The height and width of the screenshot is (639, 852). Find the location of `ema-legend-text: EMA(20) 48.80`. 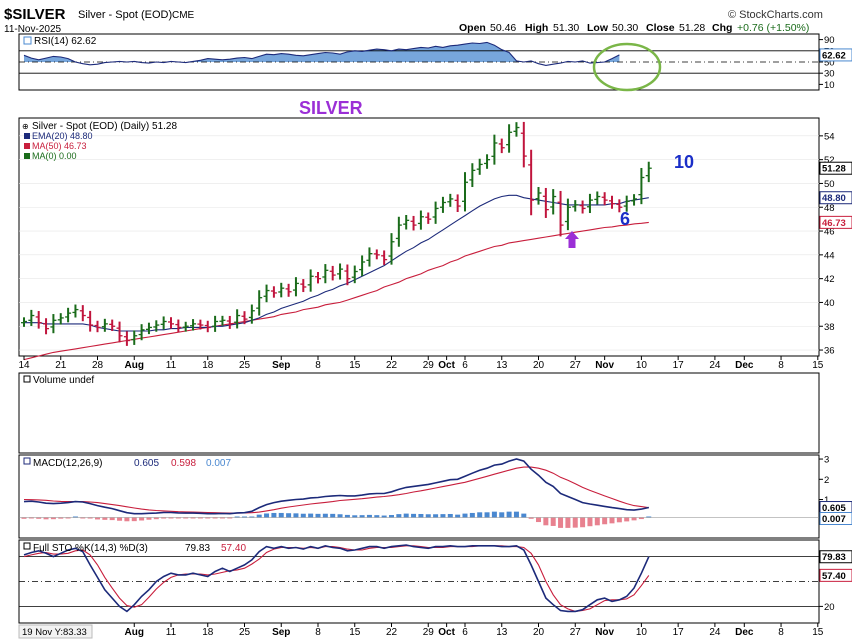

ema-legend-text: EMA(20) 48.80 is located at coordinates (62, 136).